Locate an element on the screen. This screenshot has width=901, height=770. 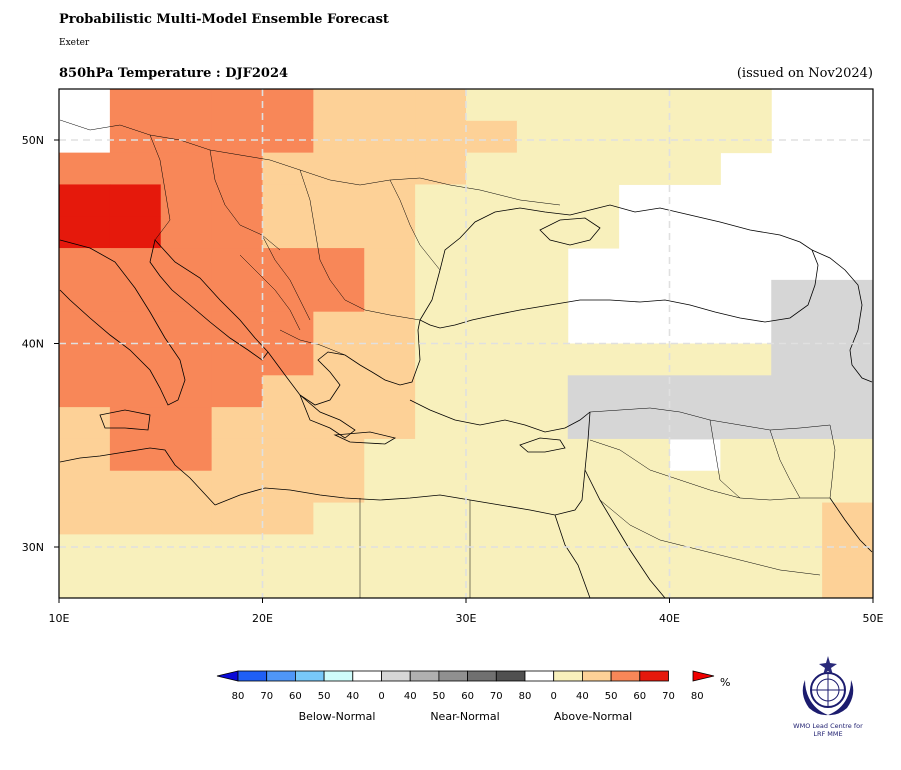
x-tick-label: 40E is located at coordinates (669, 618).